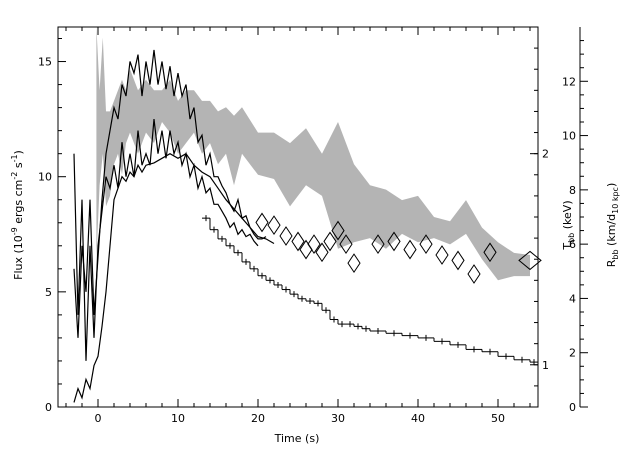 This screenshot has height=457, width=640. I want to click on x-tick-label: 10, so click(178, 418).